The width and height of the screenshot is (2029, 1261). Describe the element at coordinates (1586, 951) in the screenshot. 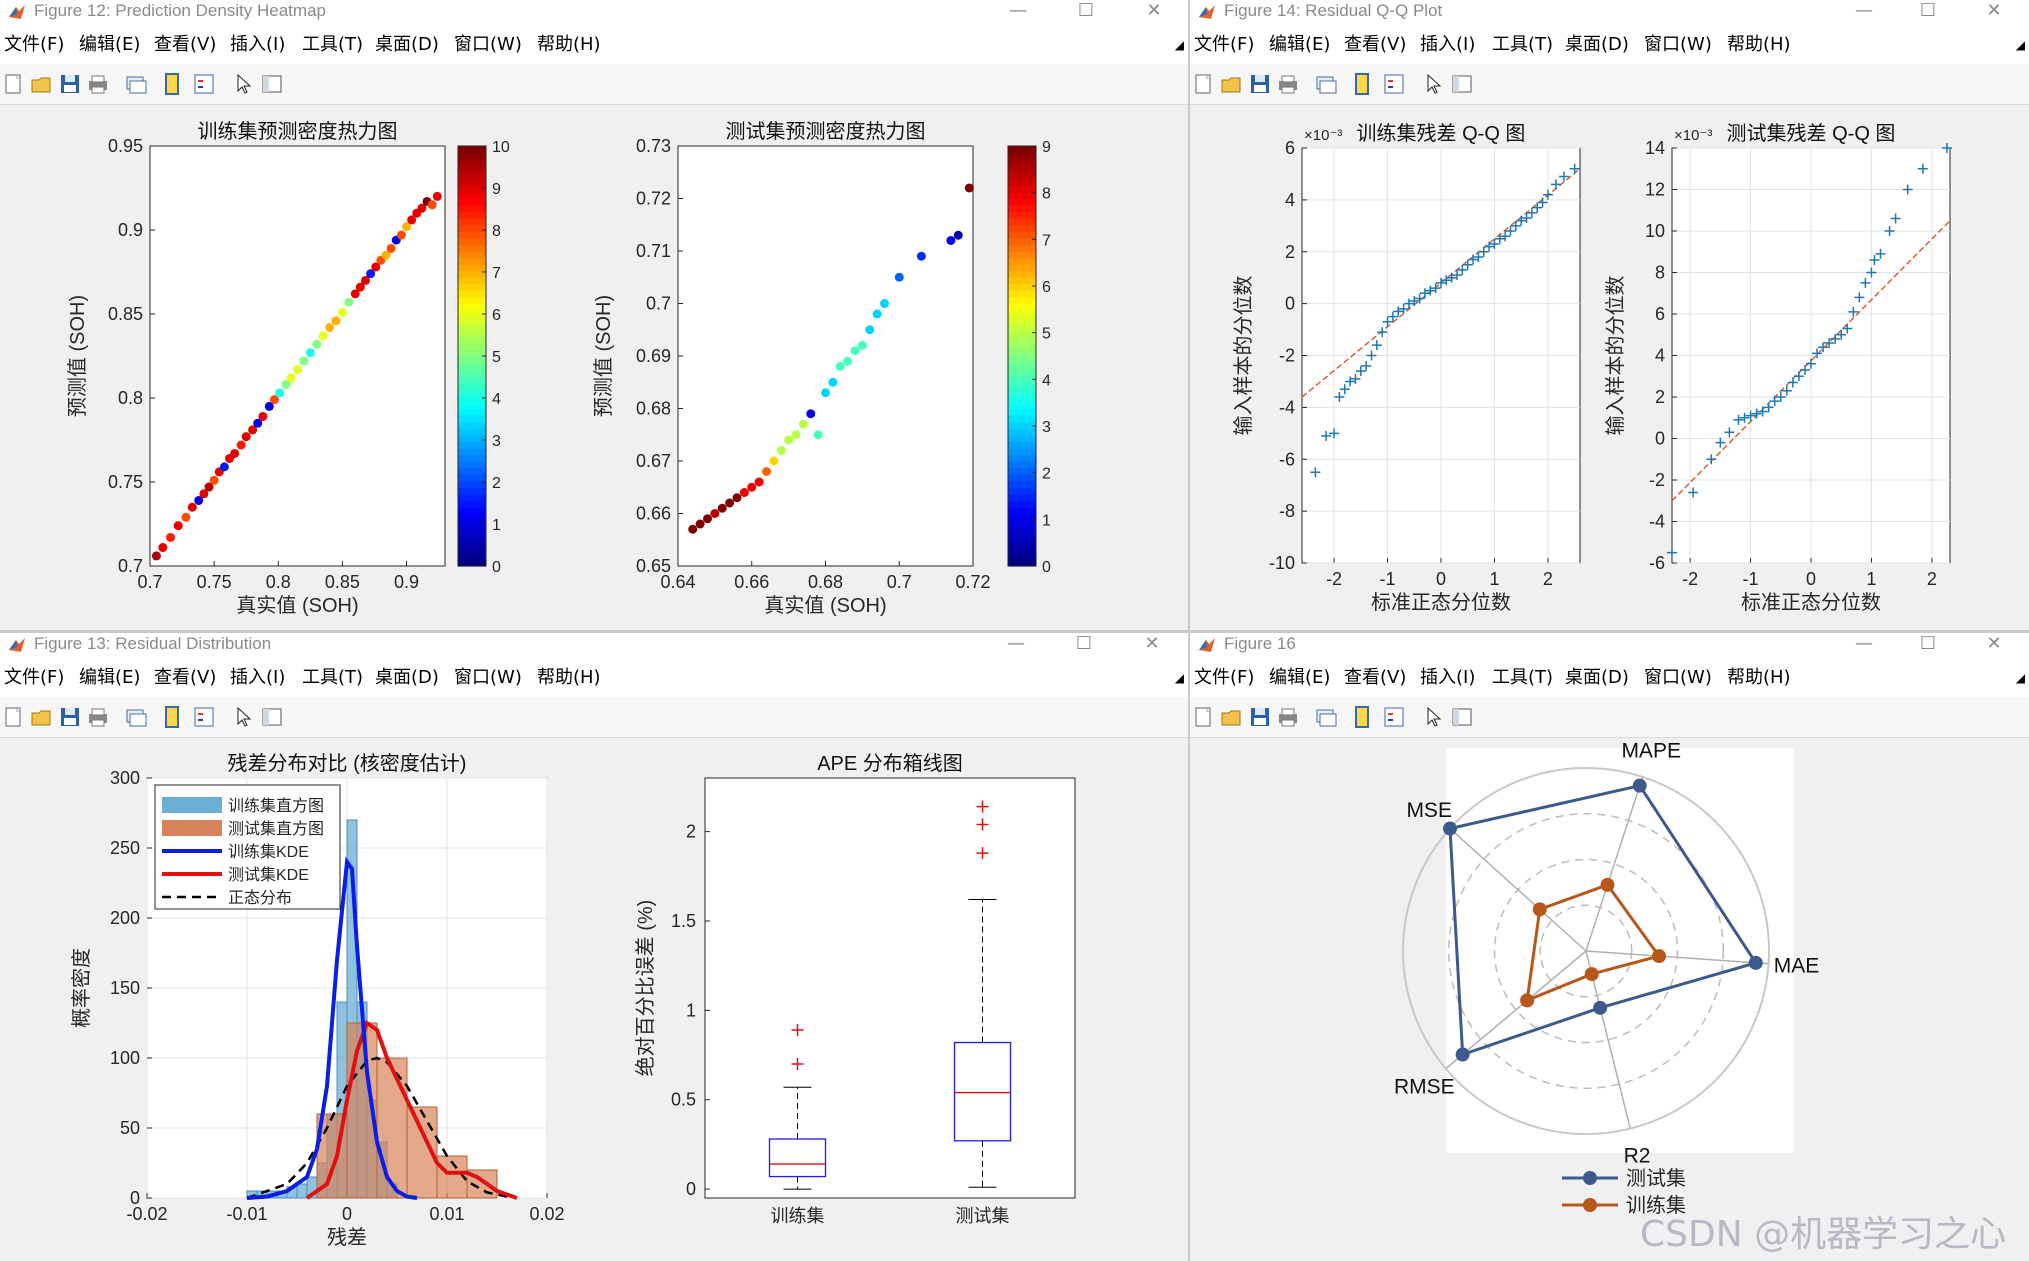

I see `radar-grid-ring` at that location.